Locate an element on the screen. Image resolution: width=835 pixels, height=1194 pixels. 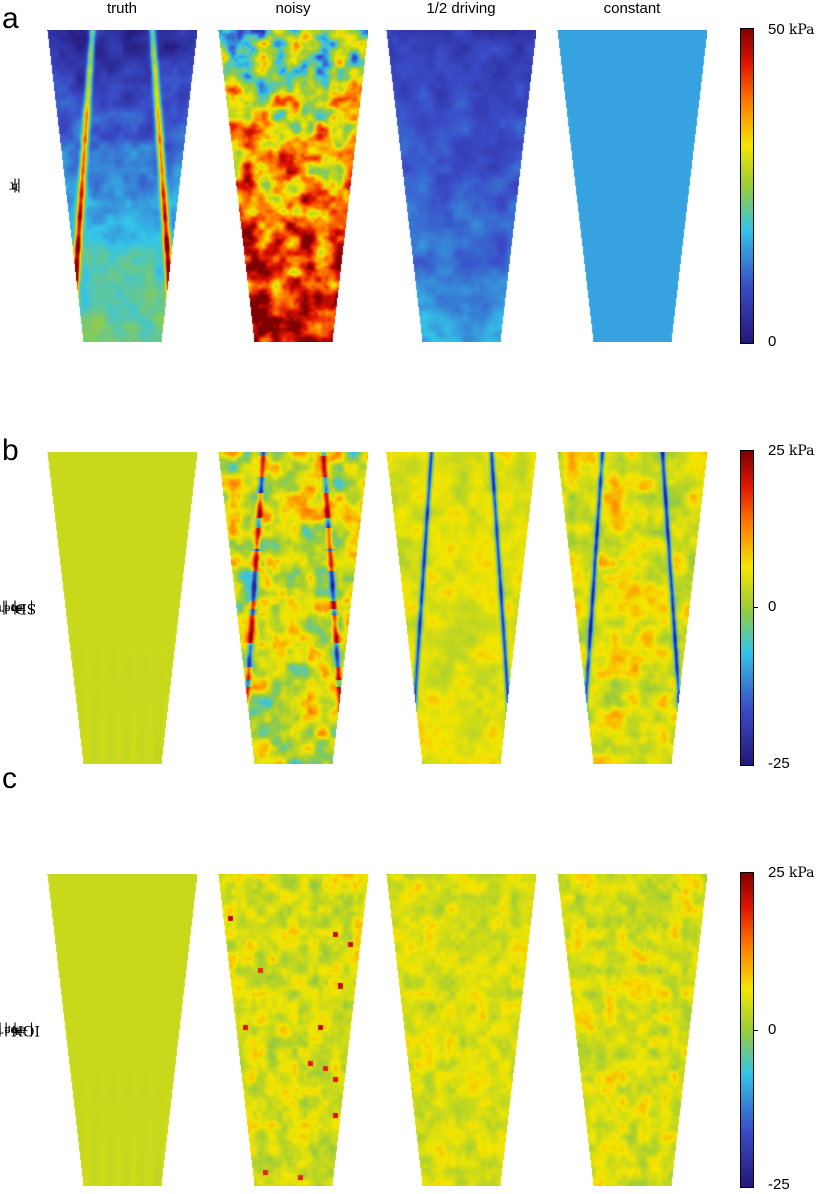
column-header-constant: constant is located at coordinates (632, 8).